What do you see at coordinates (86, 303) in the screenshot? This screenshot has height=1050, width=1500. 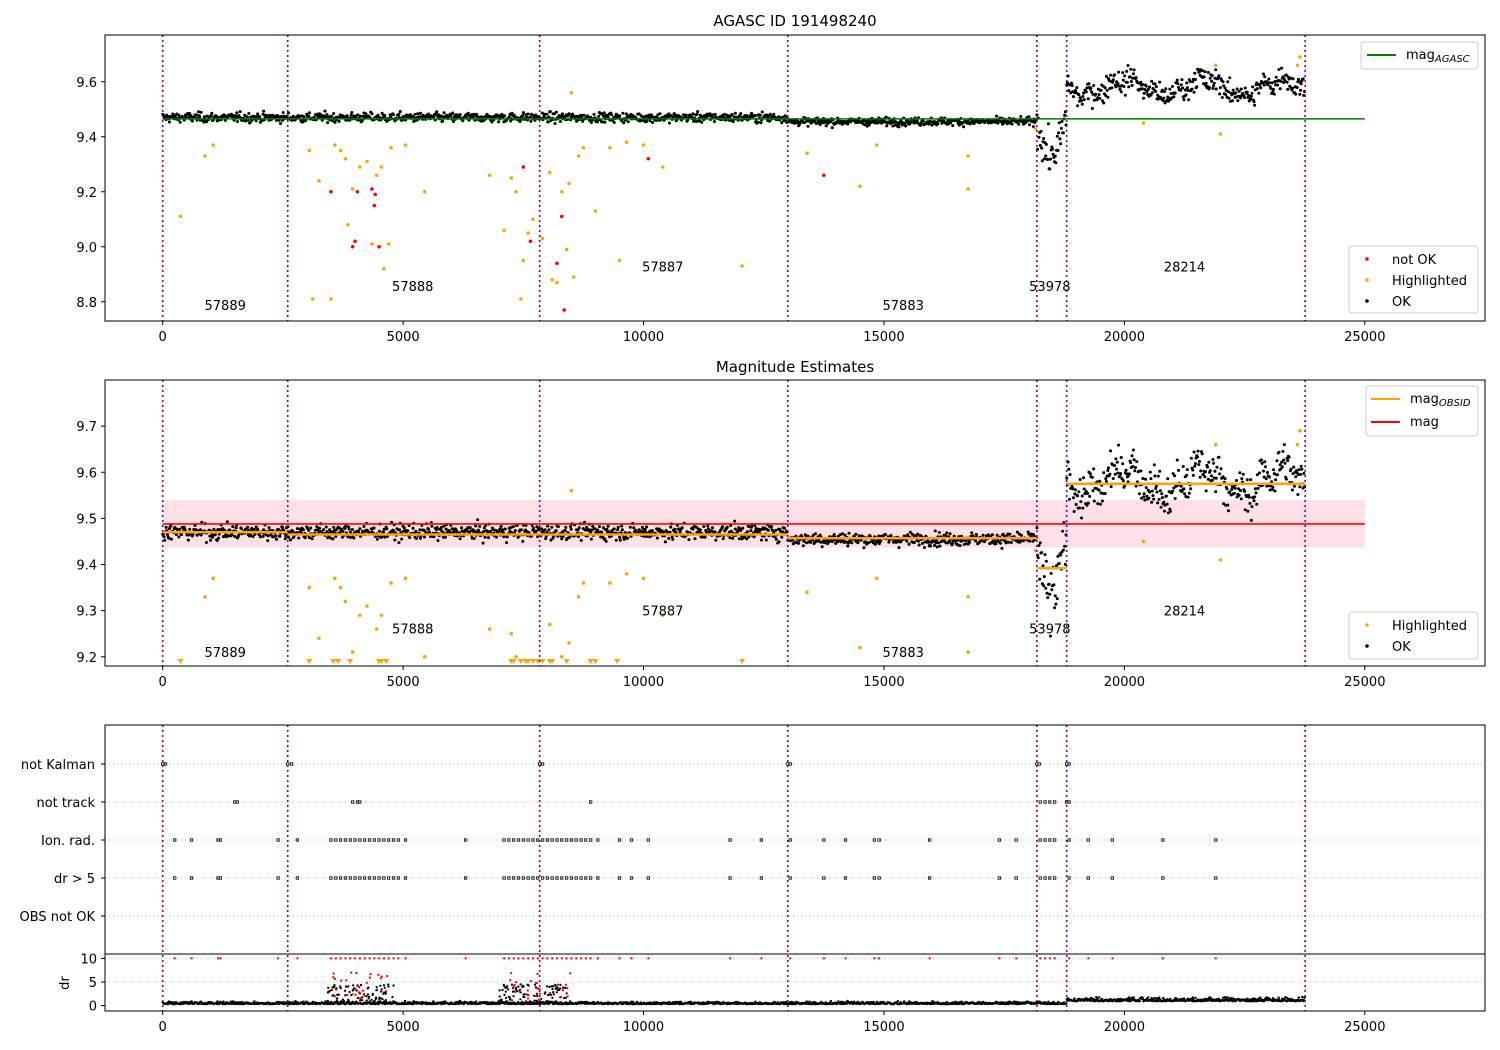 I see `y-tick-label: 8.8` at bounding box center [86, 303].